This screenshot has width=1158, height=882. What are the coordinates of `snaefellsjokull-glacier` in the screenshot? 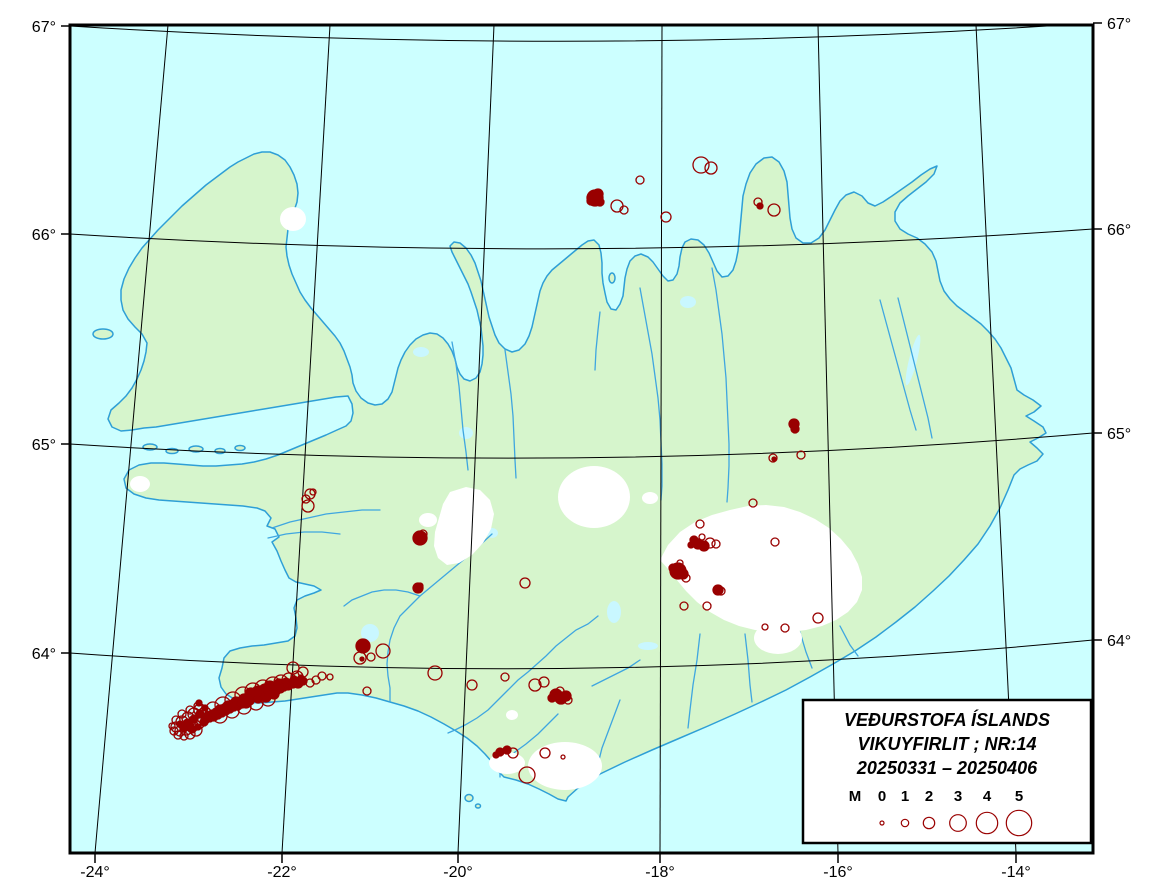 It's located at (140, 484).